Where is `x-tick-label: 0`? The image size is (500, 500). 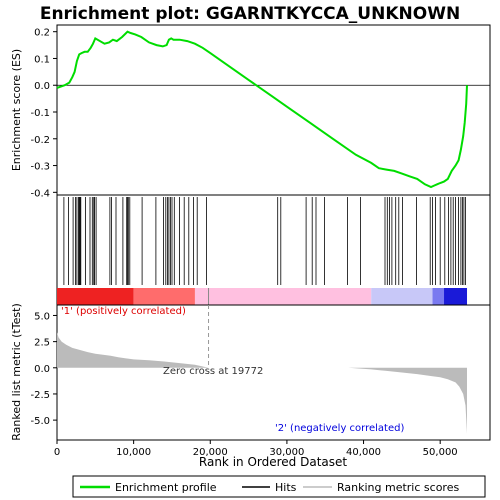
x-tick-label: 0 is located at coordinates (57, 452).